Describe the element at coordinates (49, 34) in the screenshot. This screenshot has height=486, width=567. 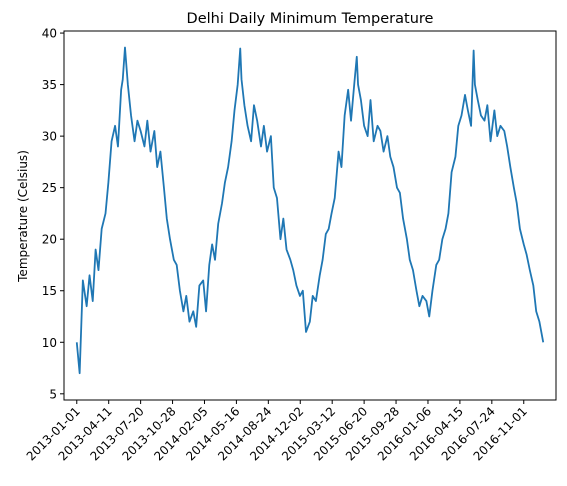
I see `y-tick-label: 40` at that location.